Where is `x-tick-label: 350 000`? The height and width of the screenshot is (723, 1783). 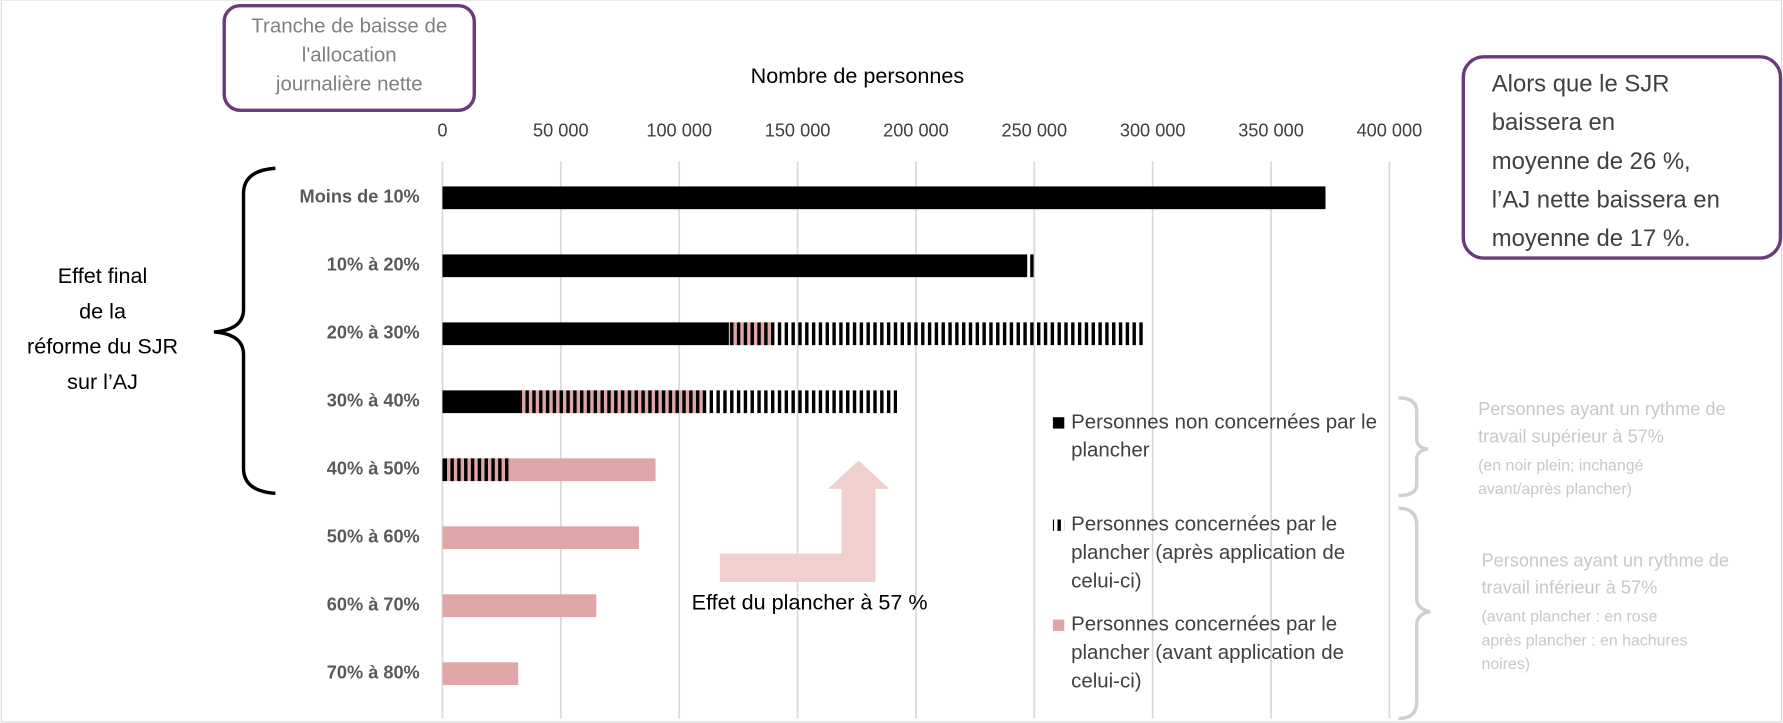 x-tick-label: 350 000 is located at coordinates (1271, 131).